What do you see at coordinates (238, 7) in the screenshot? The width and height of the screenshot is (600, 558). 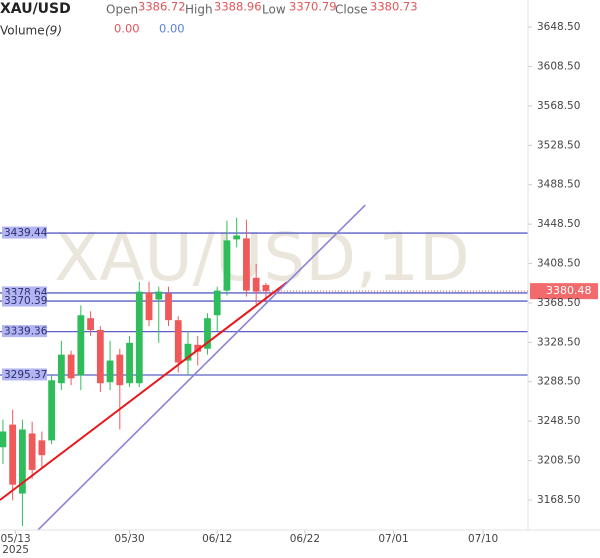 I see `legend-value: 3388.96` at bounding box center [238, 7].